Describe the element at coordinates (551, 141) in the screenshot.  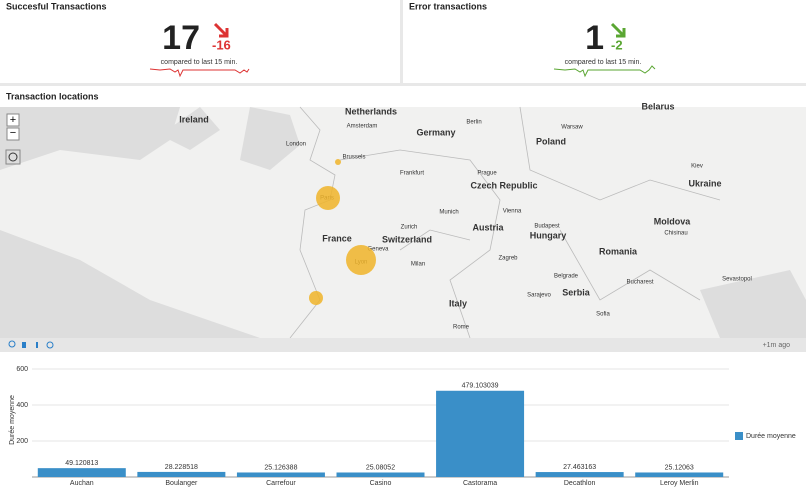
I see `country-label: Poland` at that location.